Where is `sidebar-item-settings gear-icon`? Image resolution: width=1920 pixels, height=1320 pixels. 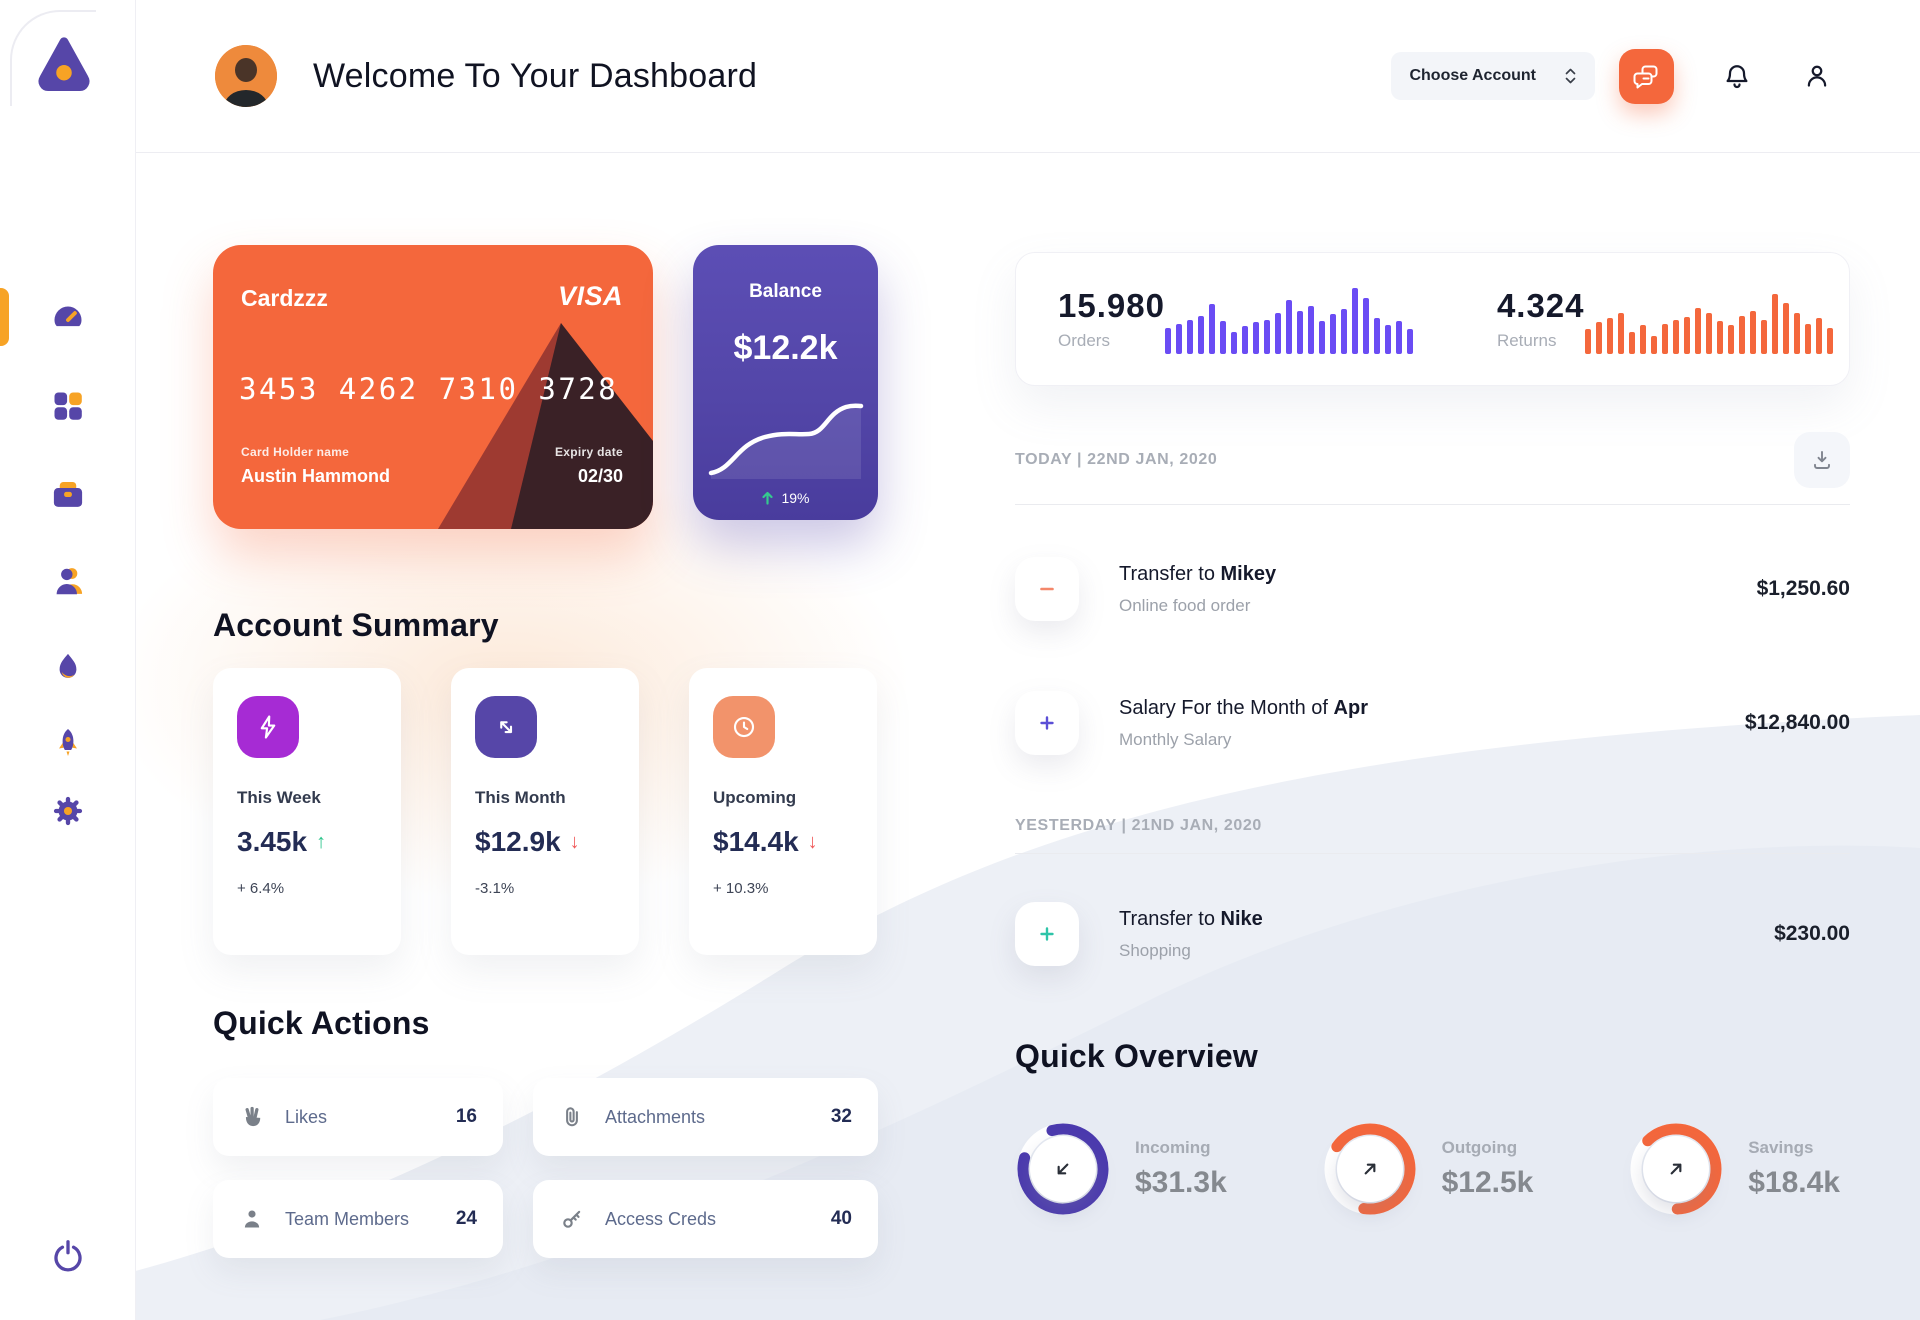
sidebar-item-settings gear-icon is located at coordinates (68, 811).